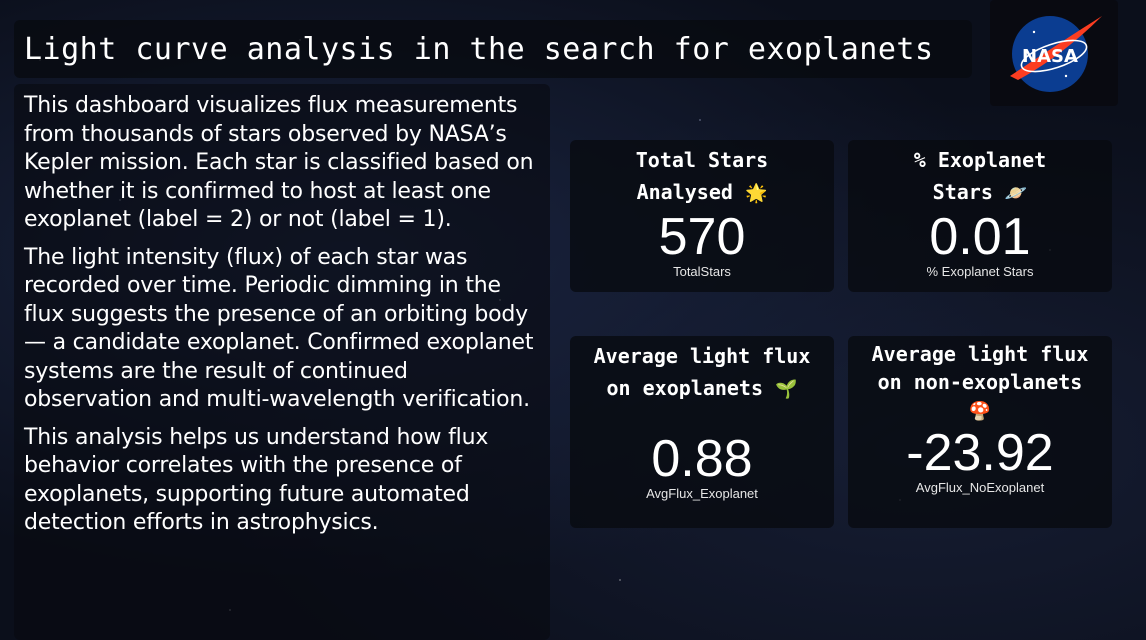 This screenshot has width=1146, height=640. What do you see at coordinates (980, 453) in the screenshot?
I see `card-value: -23.92` at bounding box center [980, 453].